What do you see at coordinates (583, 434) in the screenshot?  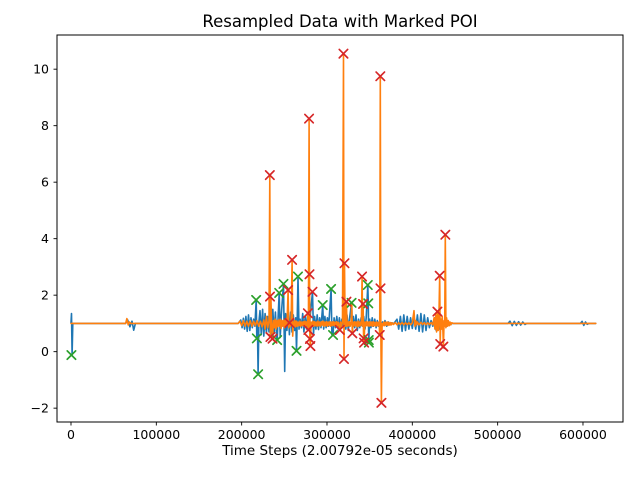 I see `x-axis-tick-label: 600000` at bounding box center [583, 434].